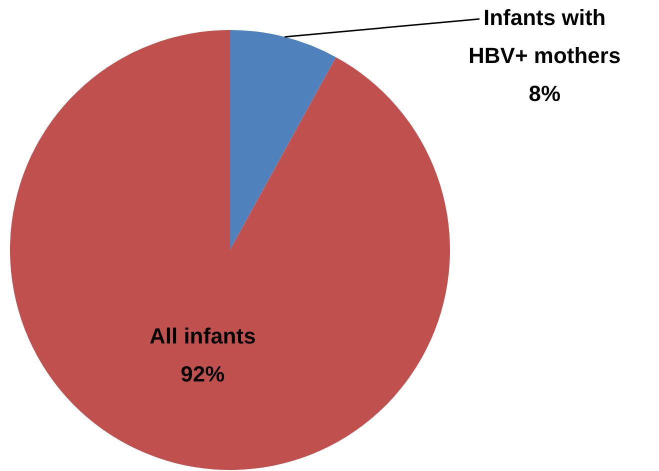 The height and width of the screenshot is (471, 659). I want to click on slice-label: All infants, so click(202, 336).